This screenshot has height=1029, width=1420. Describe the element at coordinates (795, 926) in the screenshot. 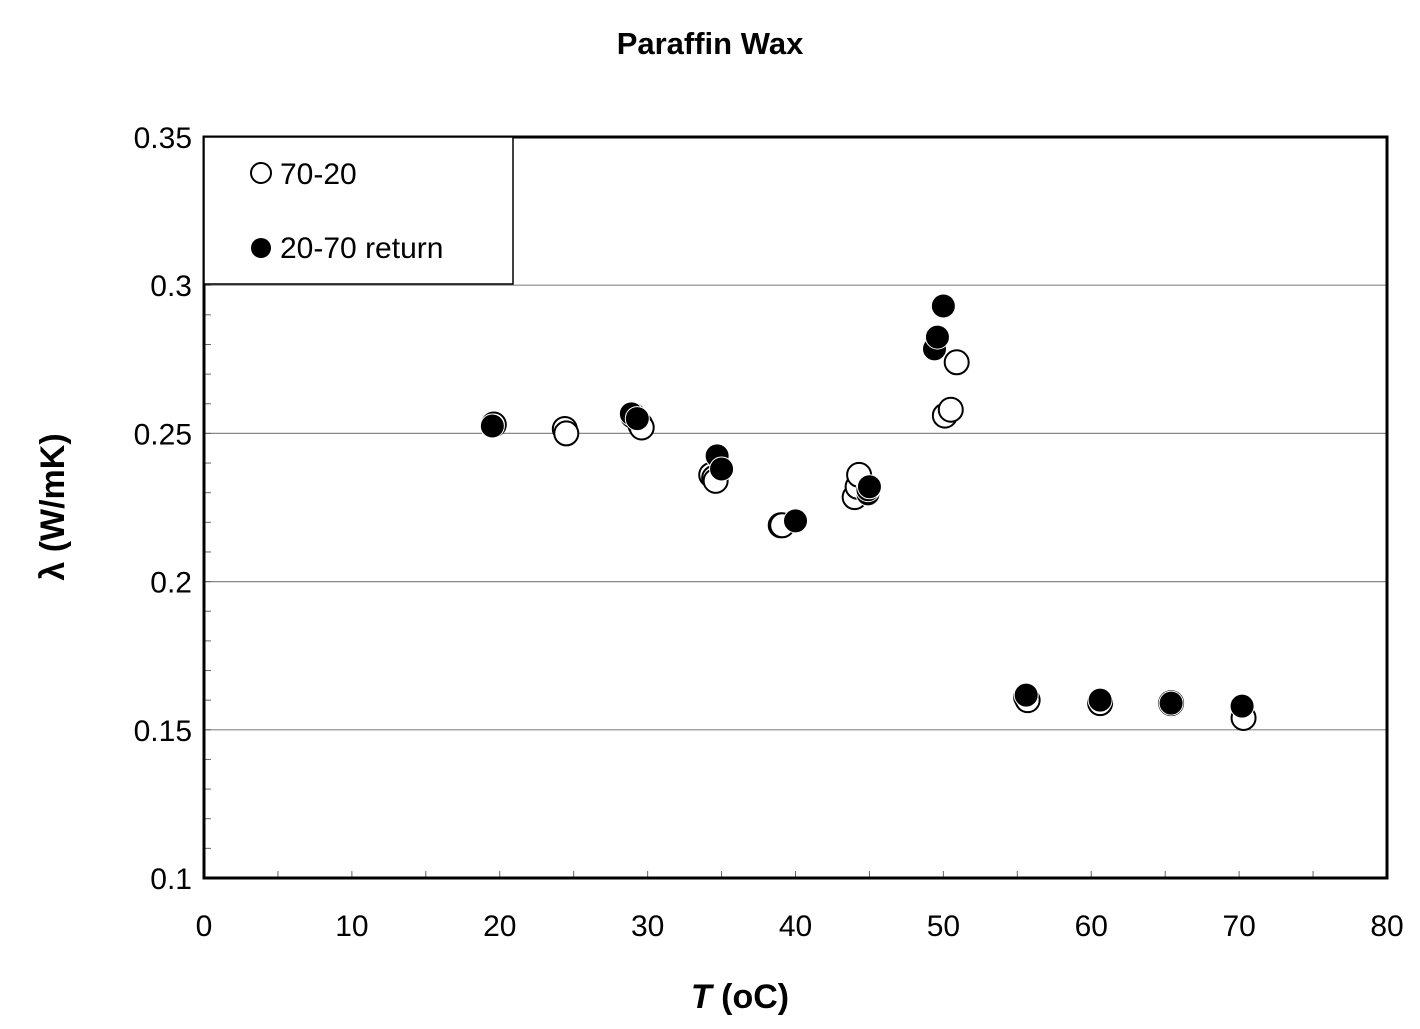

I see `x-tick-label: 40` at that location.